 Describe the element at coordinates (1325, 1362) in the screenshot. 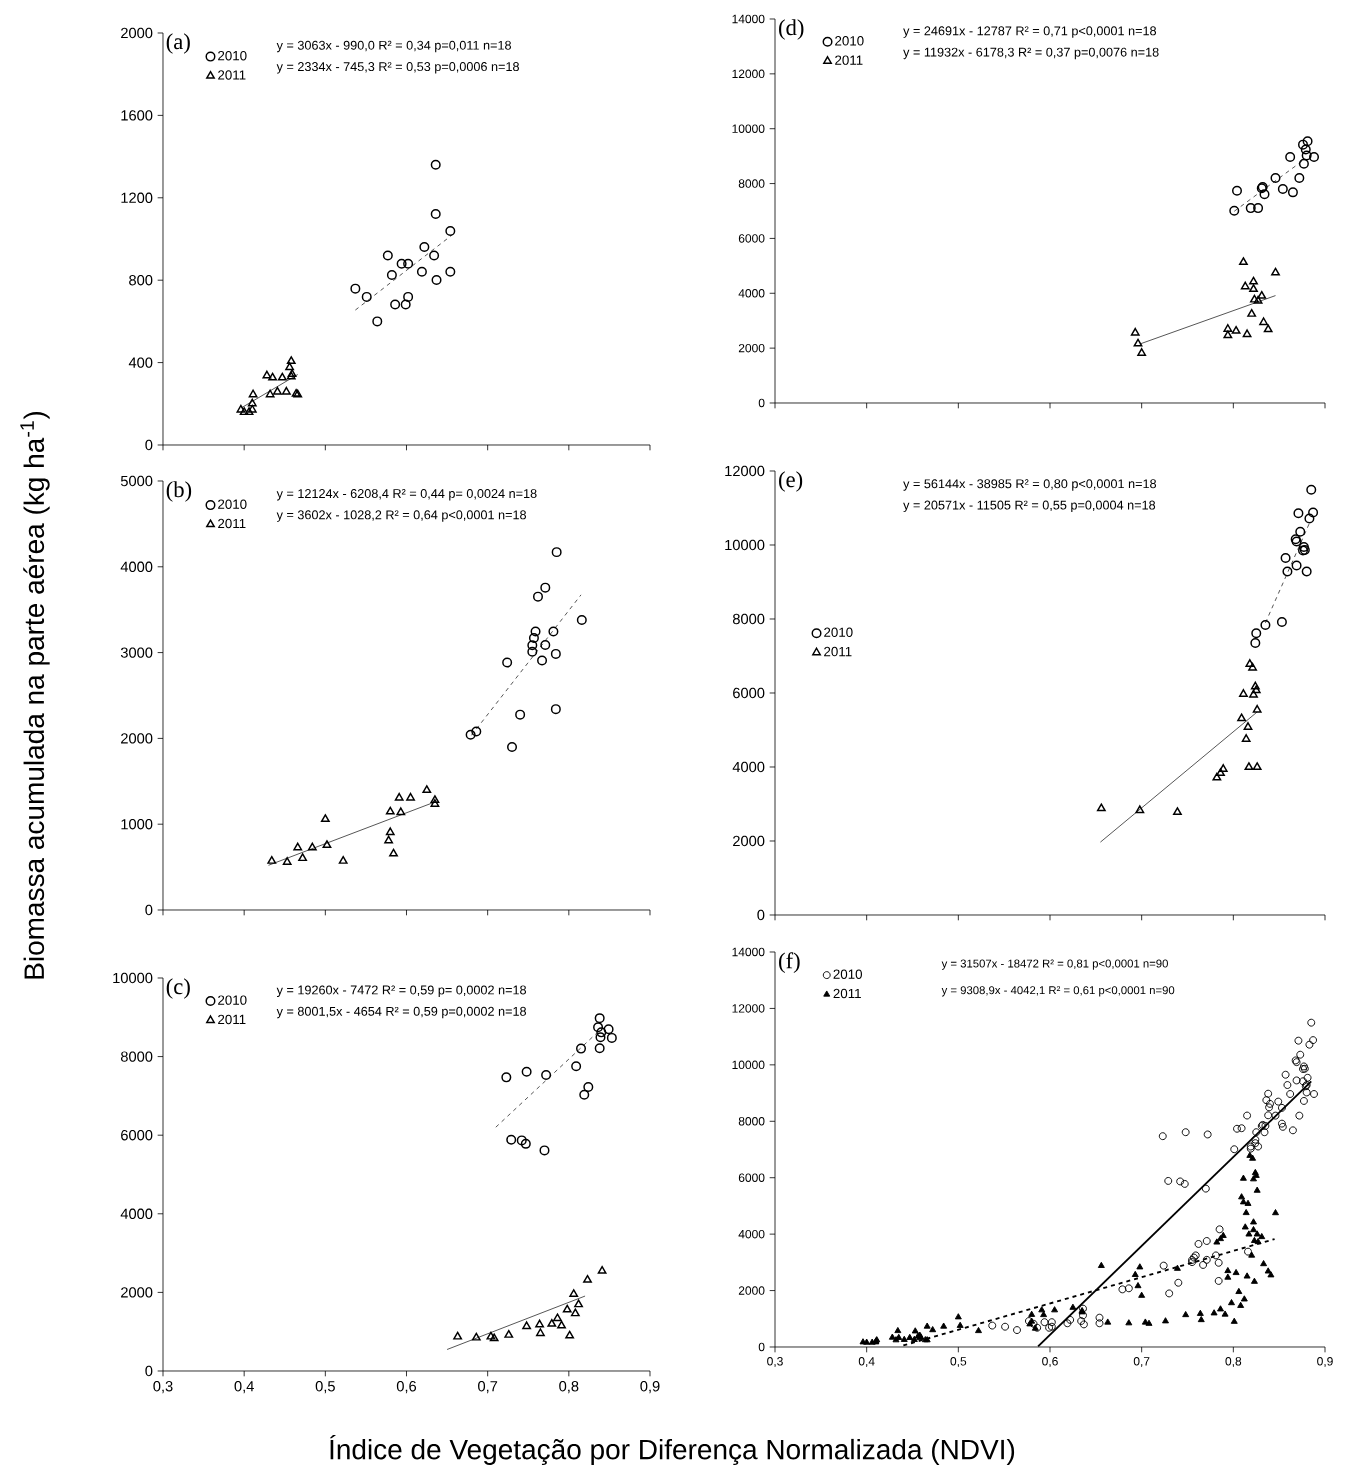

I see `x-tick-label: 0,9` at that location.